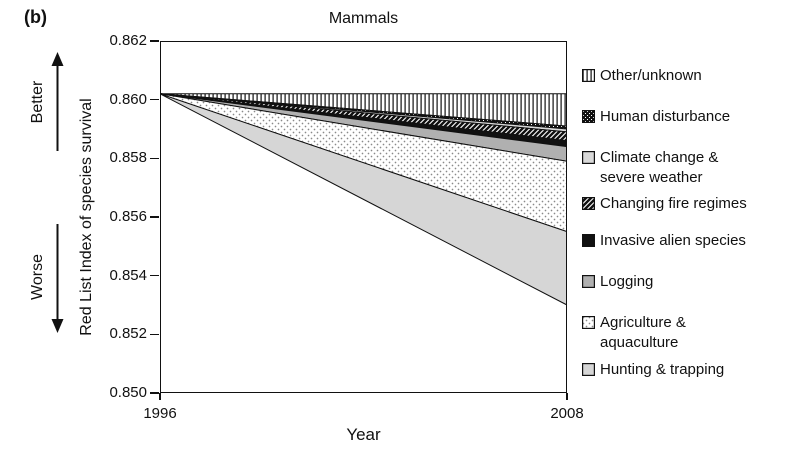  Describe the element at coordinates (160, 413) in the screenshot. I see `x-tick-label-1996: 1996` at that location.